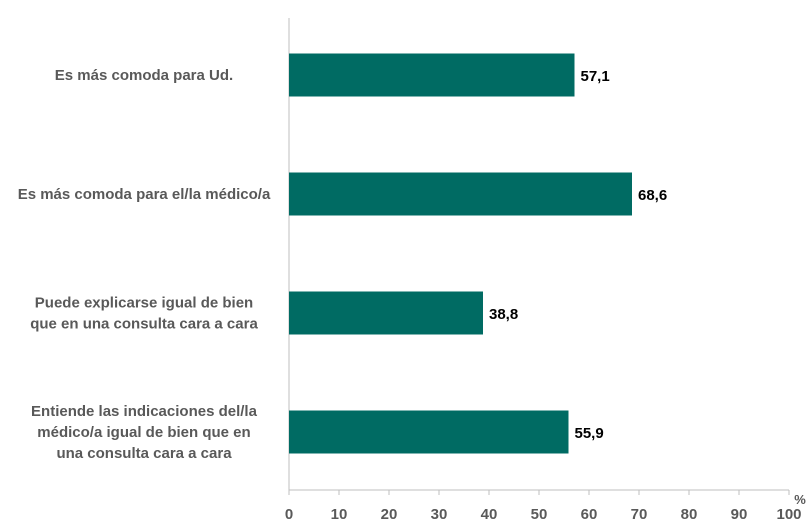 The height and width of the screenshot is (521, 808). What do you see at coordinates (639, 513) in the screenshot?
I see `x-tick-label: 70` at bounding box center [639, 513].